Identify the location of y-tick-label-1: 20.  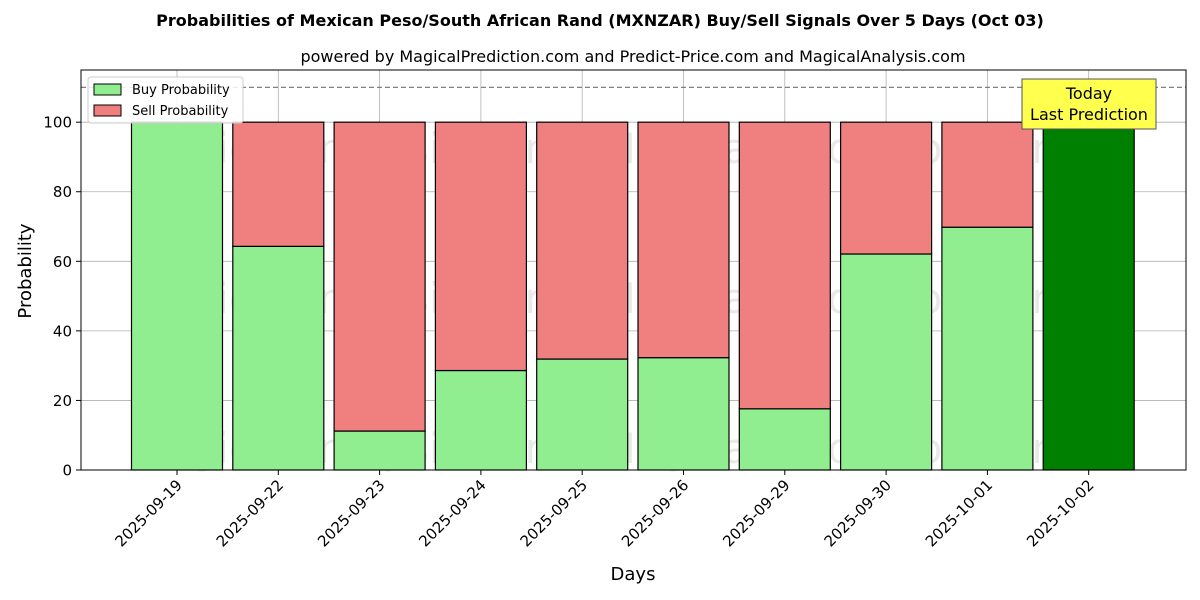
(62, 401).